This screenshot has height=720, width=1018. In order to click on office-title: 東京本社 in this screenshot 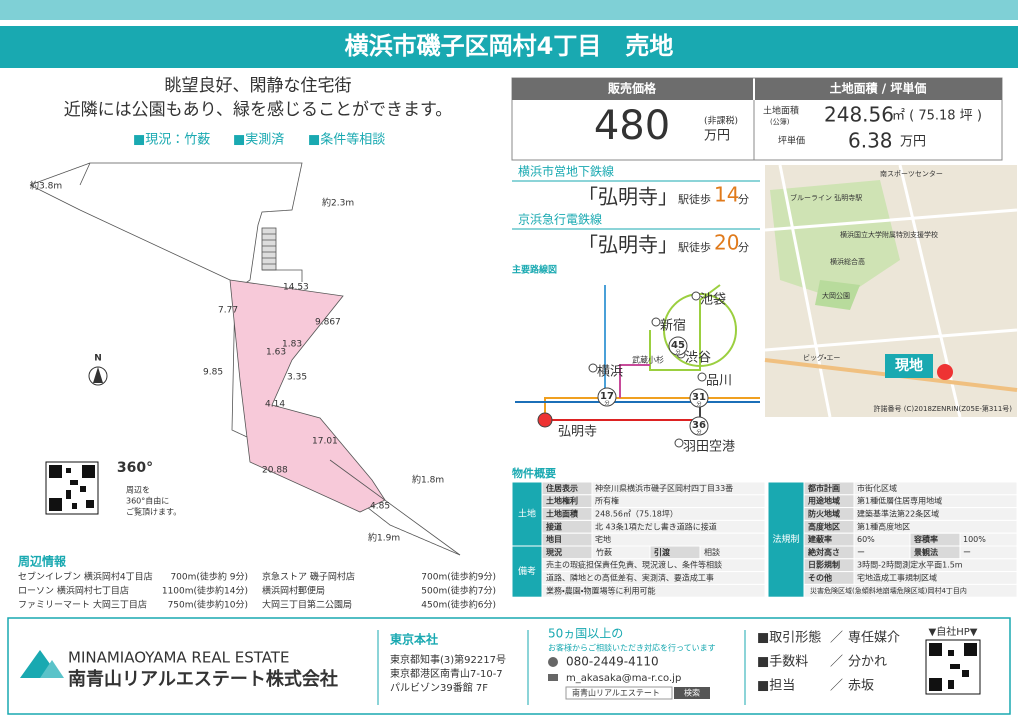, I will do `click(414, 639)`.